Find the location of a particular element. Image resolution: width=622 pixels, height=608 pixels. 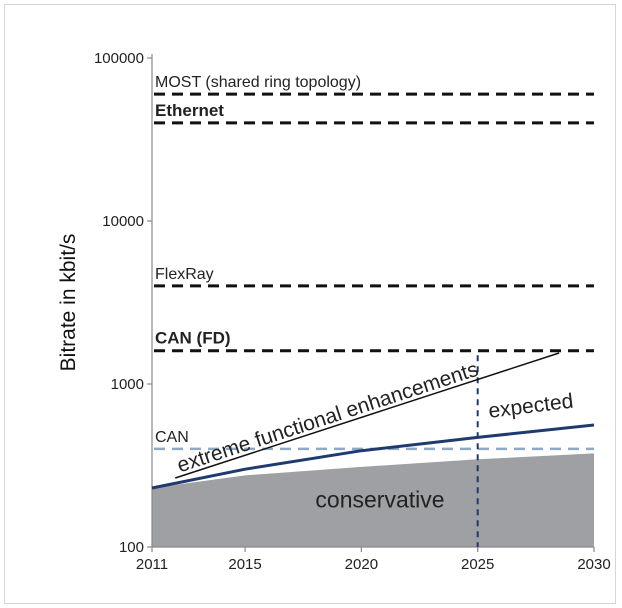

extreme-series-label: extreme functional enhancements is located at coordinates (327, 417).